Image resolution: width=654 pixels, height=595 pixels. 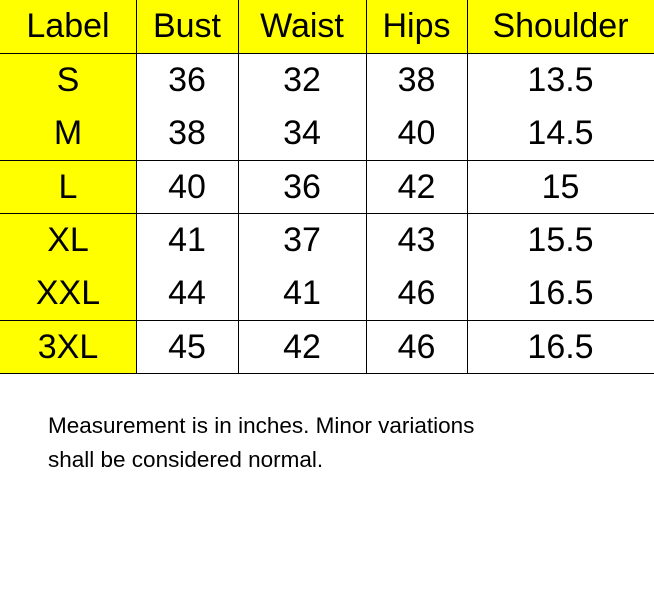 What do you see at coordinates (187, 26) in the screenshot?
I see `header-cell: Bust` at bounding box center [187, 26].